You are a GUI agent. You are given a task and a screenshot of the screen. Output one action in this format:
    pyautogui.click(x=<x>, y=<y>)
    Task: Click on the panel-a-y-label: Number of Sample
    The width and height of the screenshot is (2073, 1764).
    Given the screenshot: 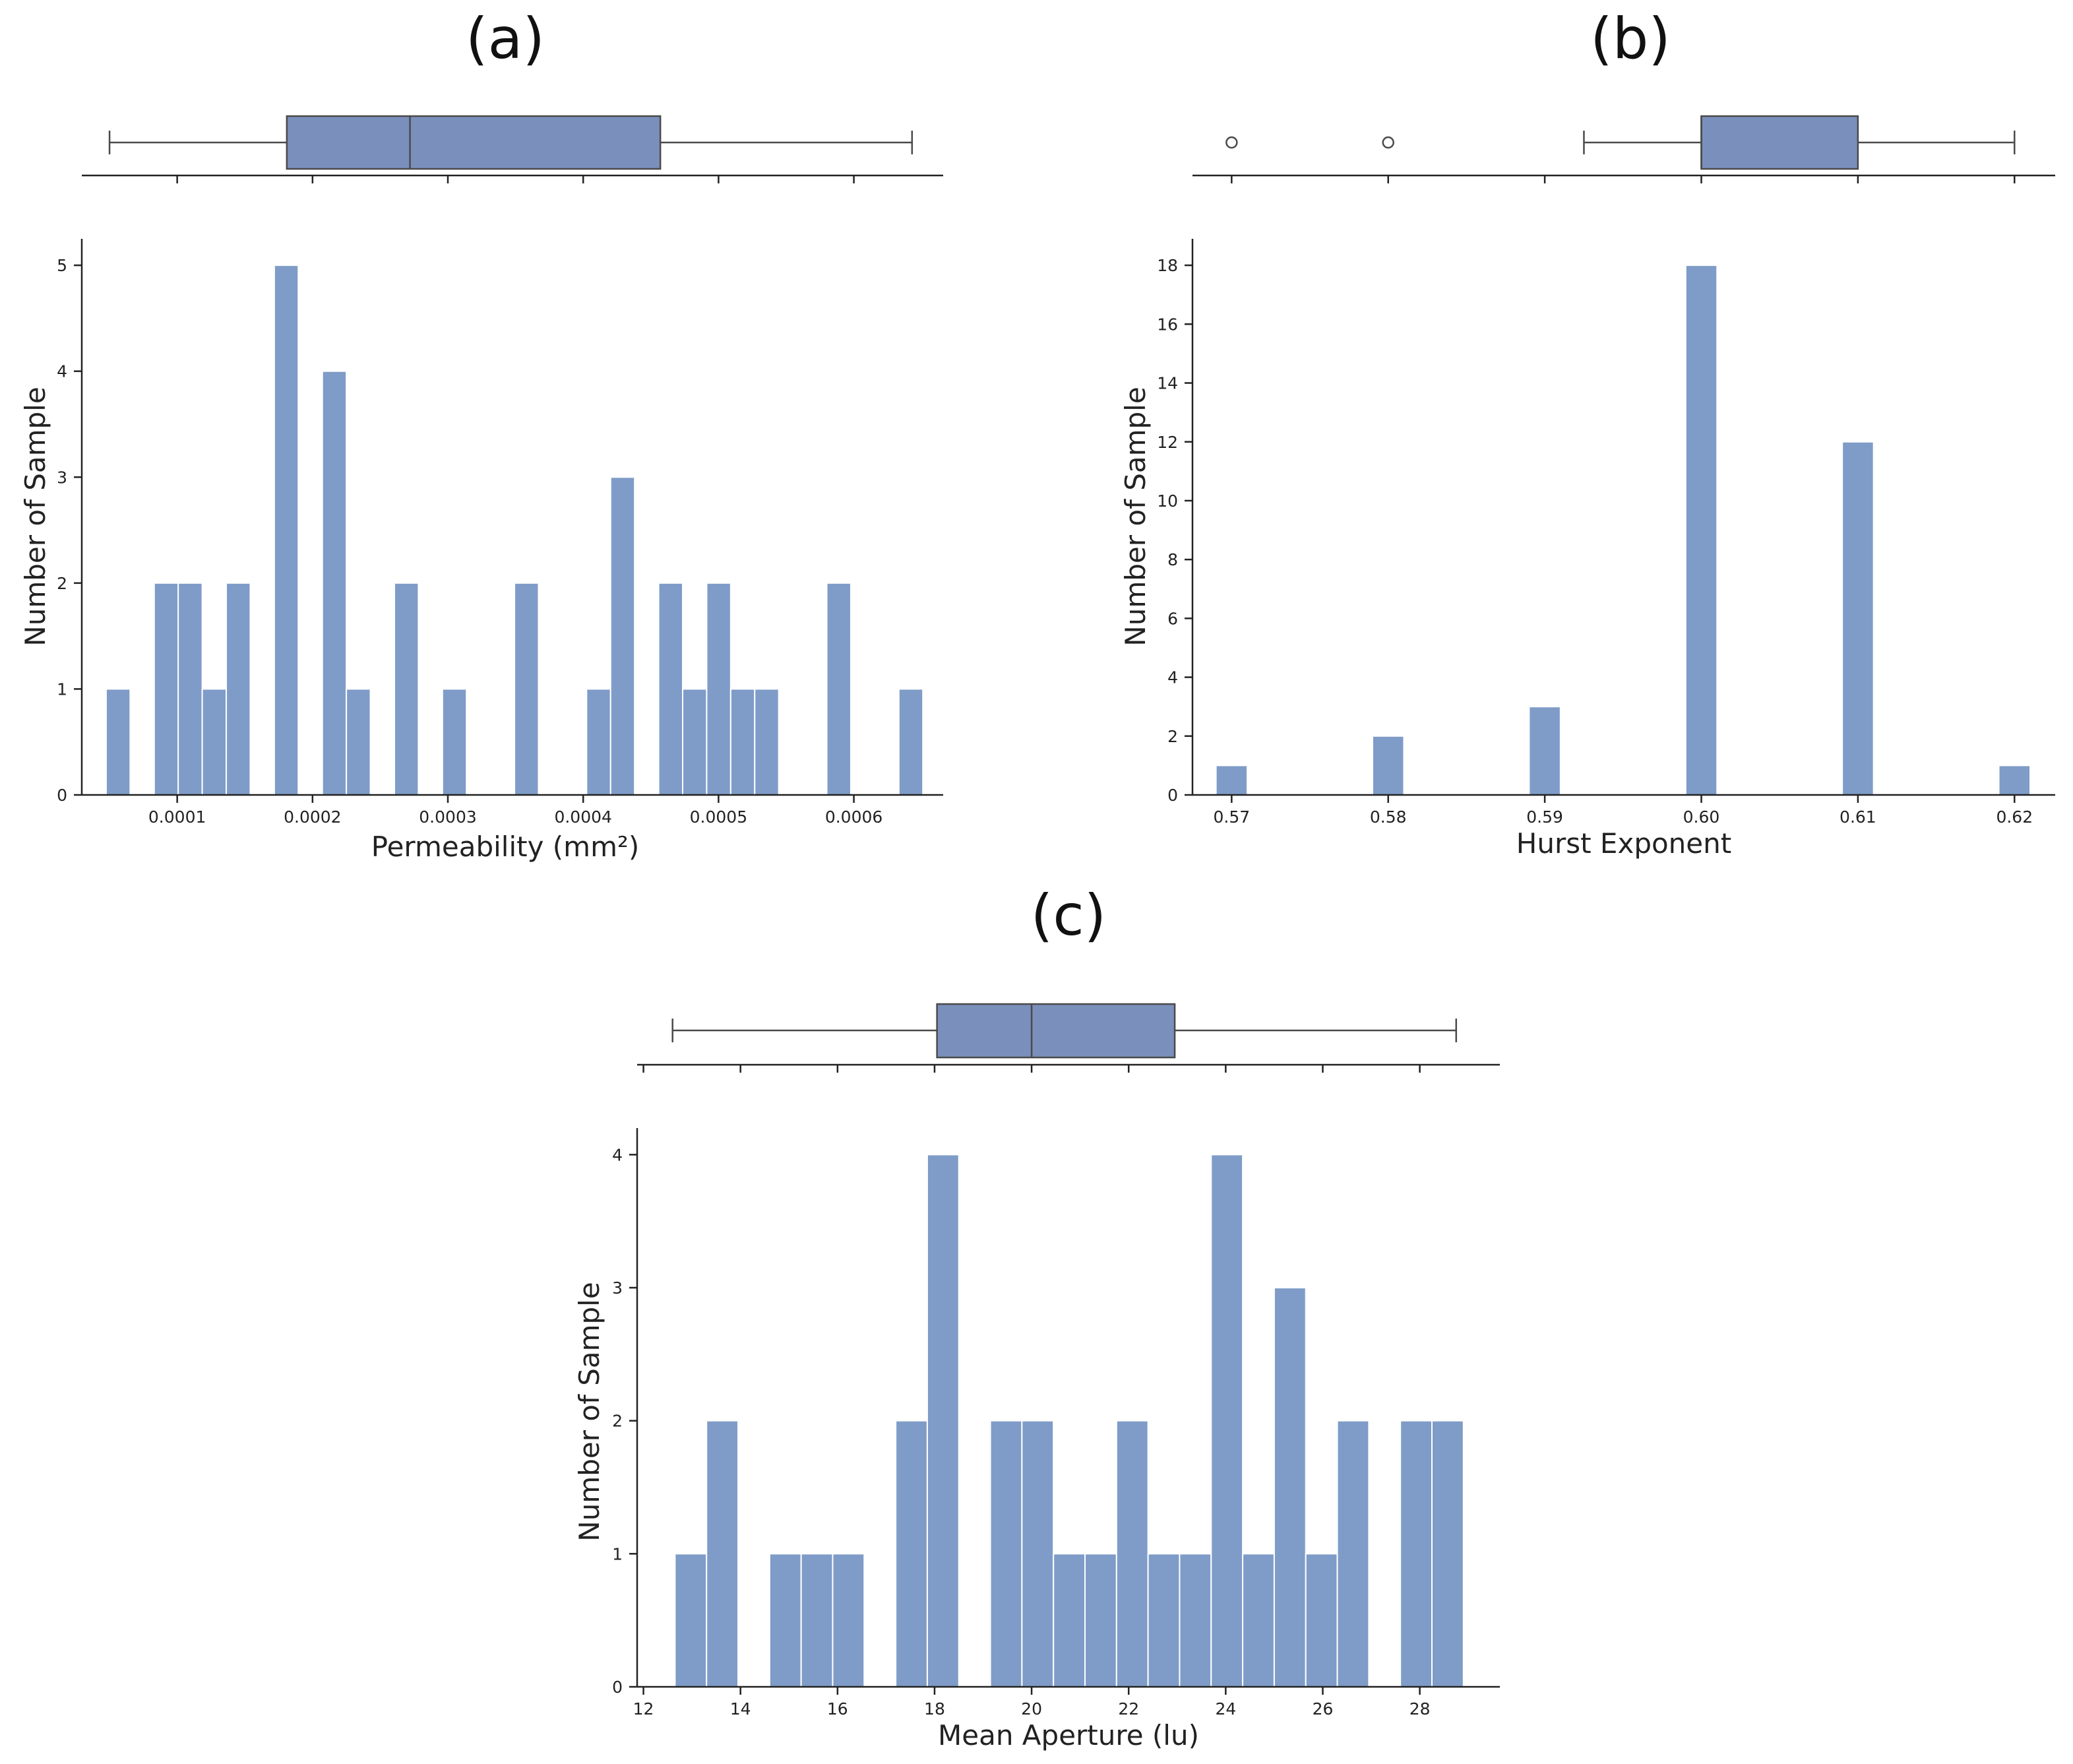 What is the action you would take?
    pyautogui.click(x=35, y=516)
    